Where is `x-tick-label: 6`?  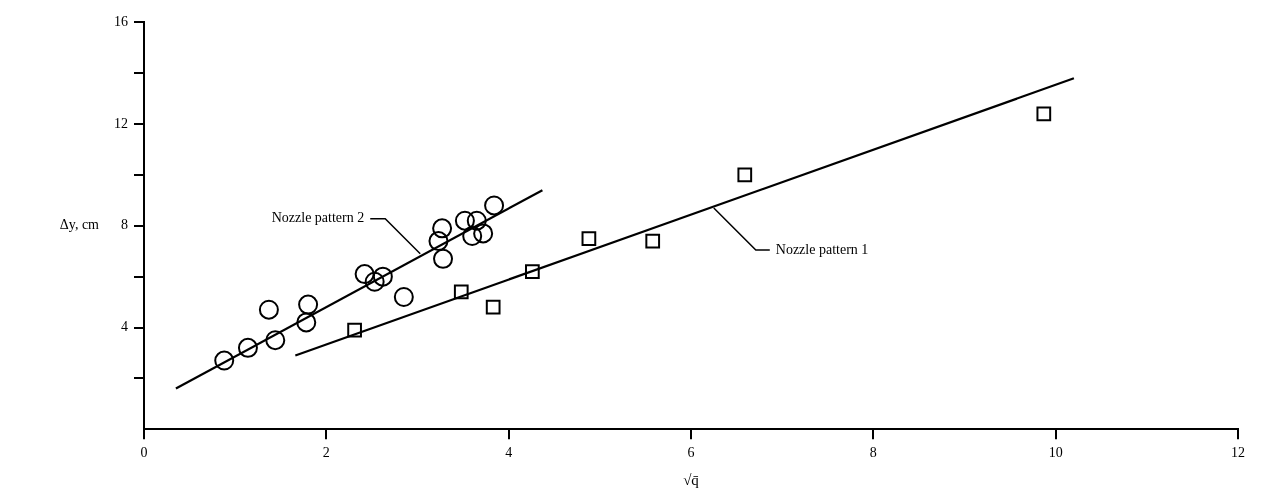 x-tick-label: 6 is located at coordinates (691, 453).